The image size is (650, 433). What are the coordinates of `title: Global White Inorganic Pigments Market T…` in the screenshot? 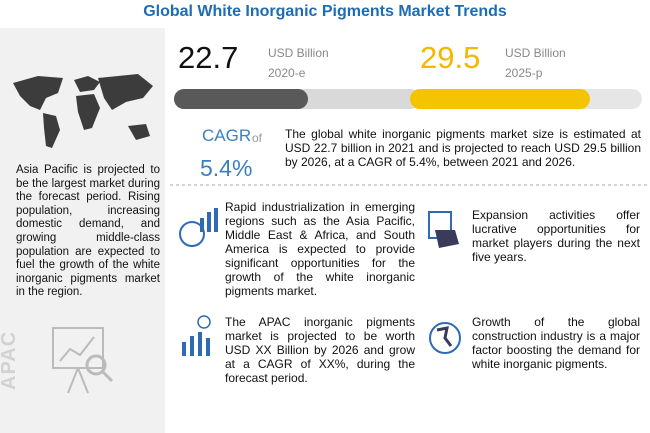 It's located at (325, 11).